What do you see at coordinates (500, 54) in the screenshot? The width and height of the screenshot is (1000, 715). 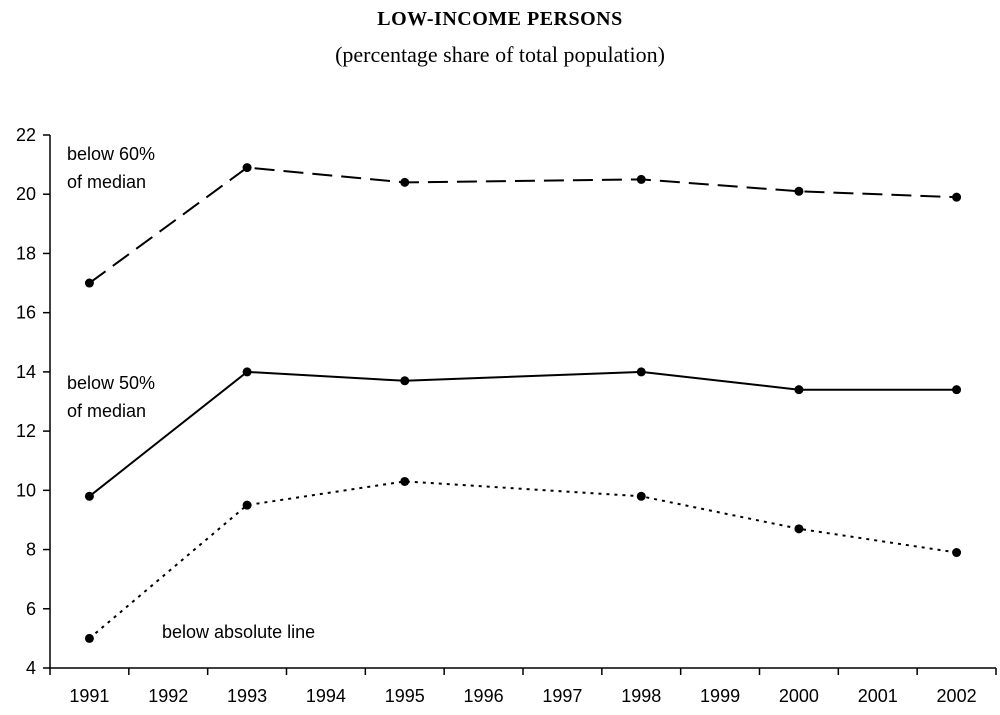 I see `chart-subtitle: (percentage share of total population)` at bounding box center [500, 54].